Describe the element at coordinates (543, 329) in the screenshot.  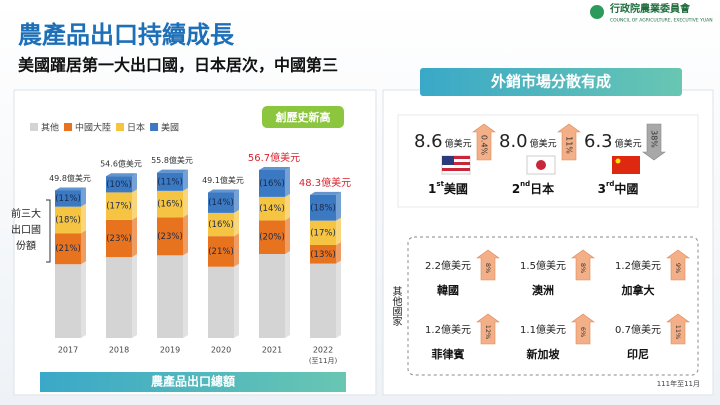
I see `other-value: 1.1億美元` at that location.